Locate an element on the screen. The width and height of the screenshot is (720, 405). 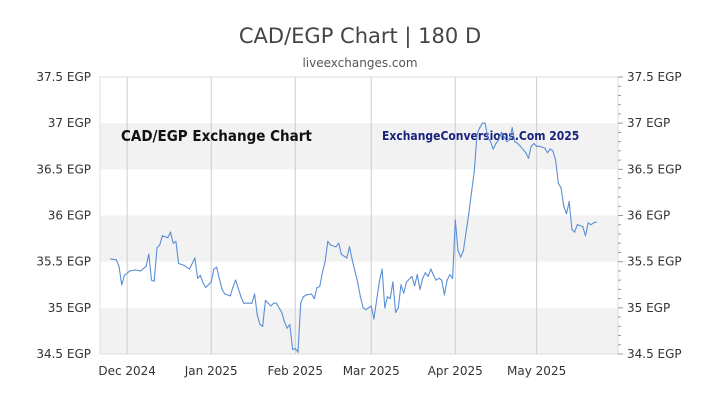
y-tick-label-right: 34.5 EGP is located at coordinates (654, 354).